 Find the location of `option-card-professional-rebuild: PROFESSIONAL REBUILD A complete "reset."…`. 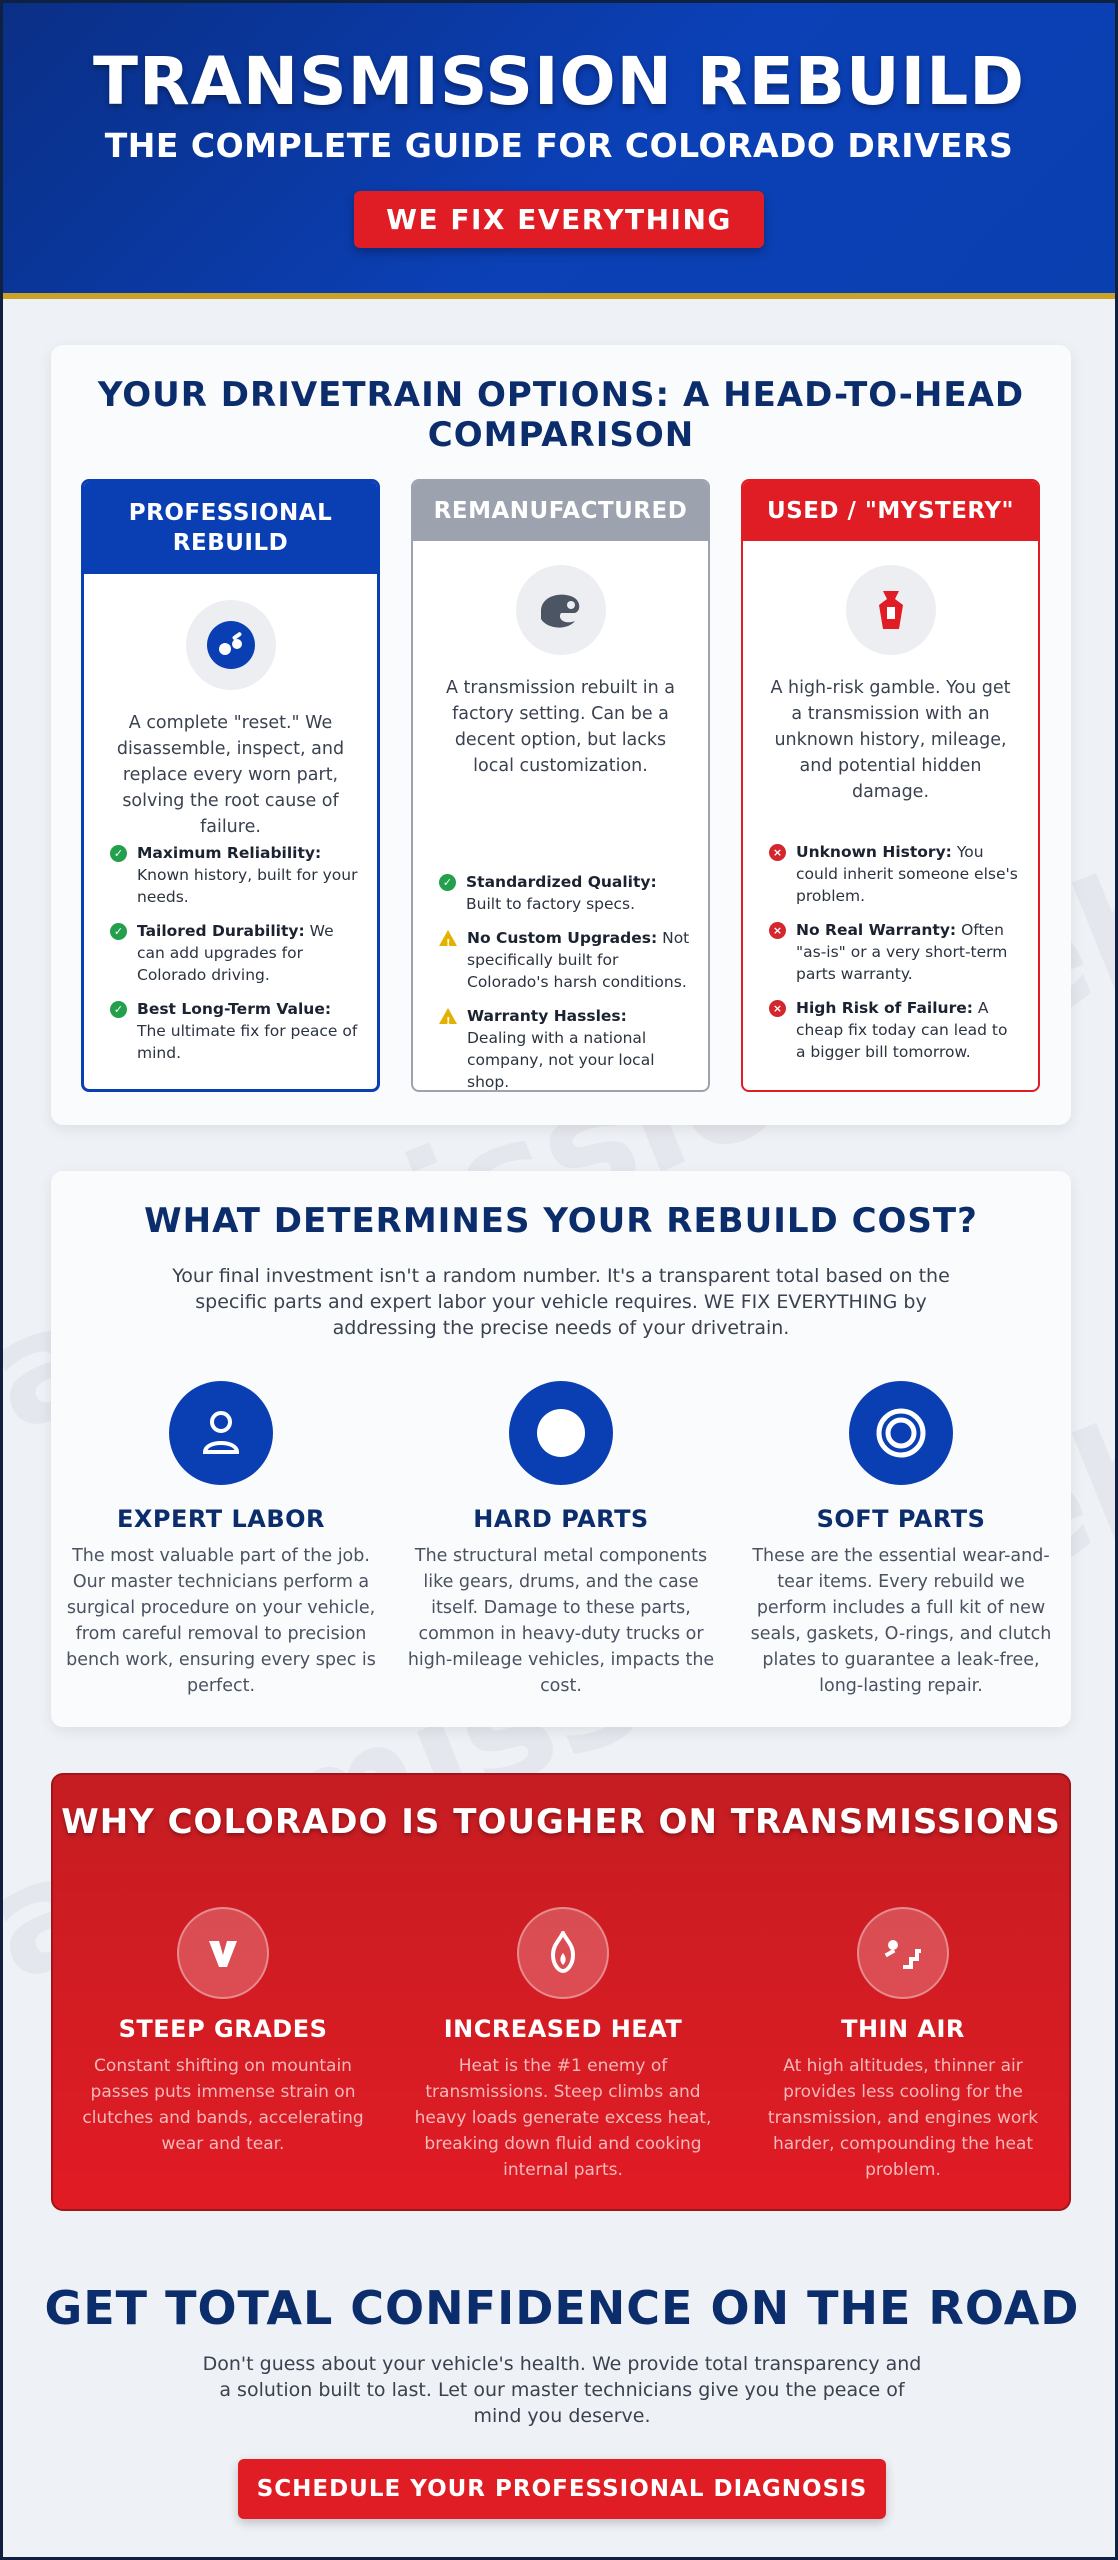

option-card-professional-rebuild: PROFESSIONAL REBUILD A complete "reset."… is located at coordinates (230, 785).